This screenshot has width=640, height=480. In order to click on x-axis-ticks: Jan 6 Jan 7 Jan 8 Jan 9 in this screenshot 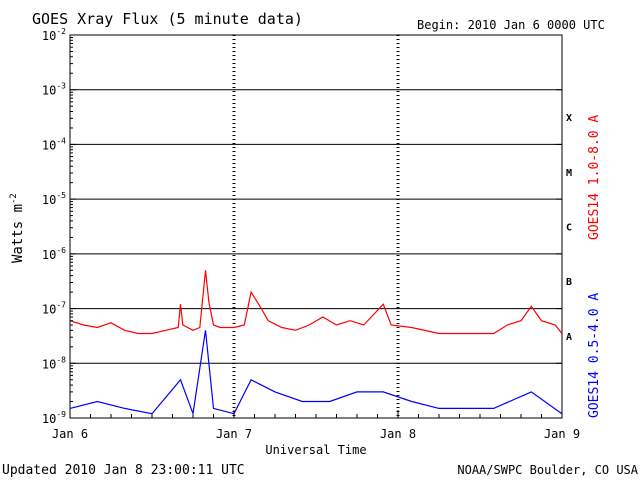, I will do `click(316, 425)`.